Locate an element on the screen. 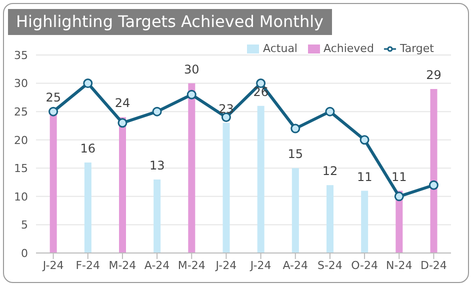  y-tick-label: 35 is located at coordinates (21, 55).